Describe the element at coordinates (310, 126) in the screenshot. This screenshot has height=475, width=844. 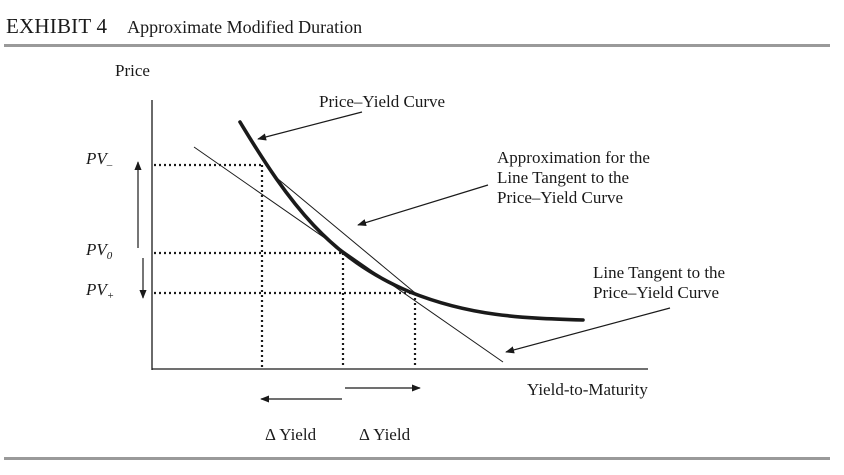
I see `curve-callout-arrow` at that location.